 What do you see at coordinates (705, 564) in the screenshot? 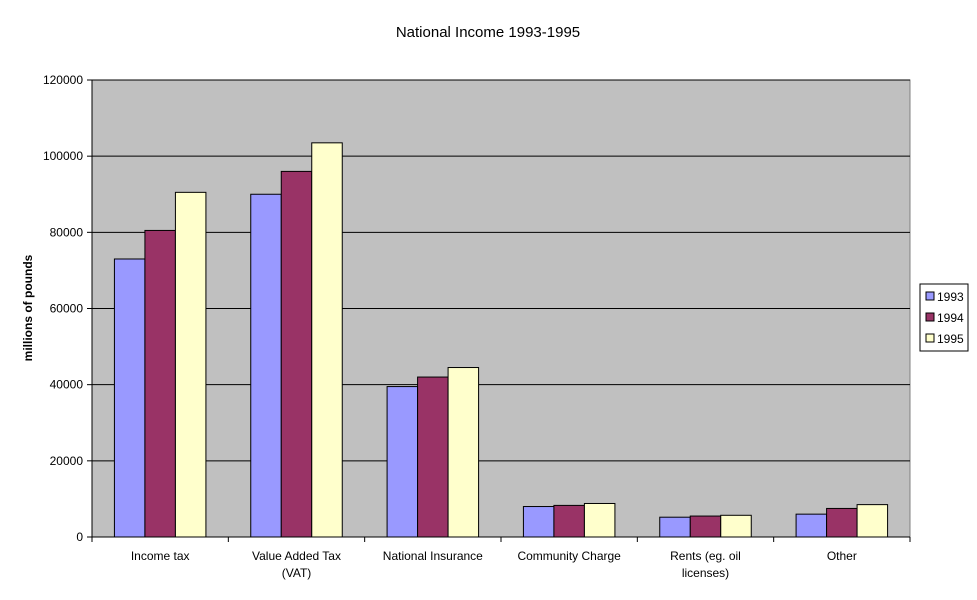
I see `x-tick-label: Rents (eg. oil licenses)` at bounding box center [705, 564].